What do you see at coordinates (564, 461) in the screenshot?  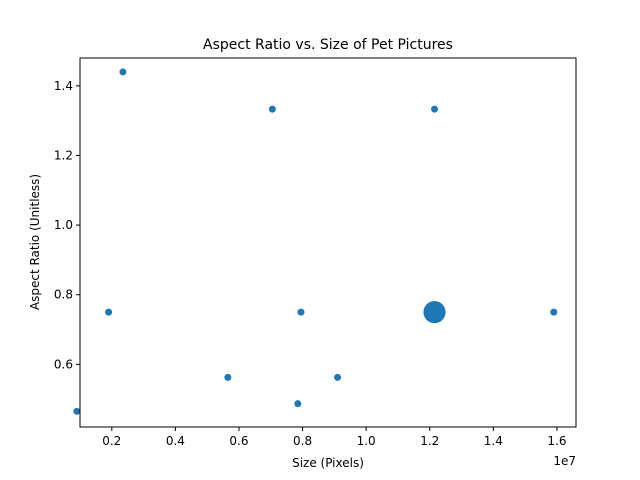 I see `x-axis-offset-label: 1e7` at bounding box center [564, 461].